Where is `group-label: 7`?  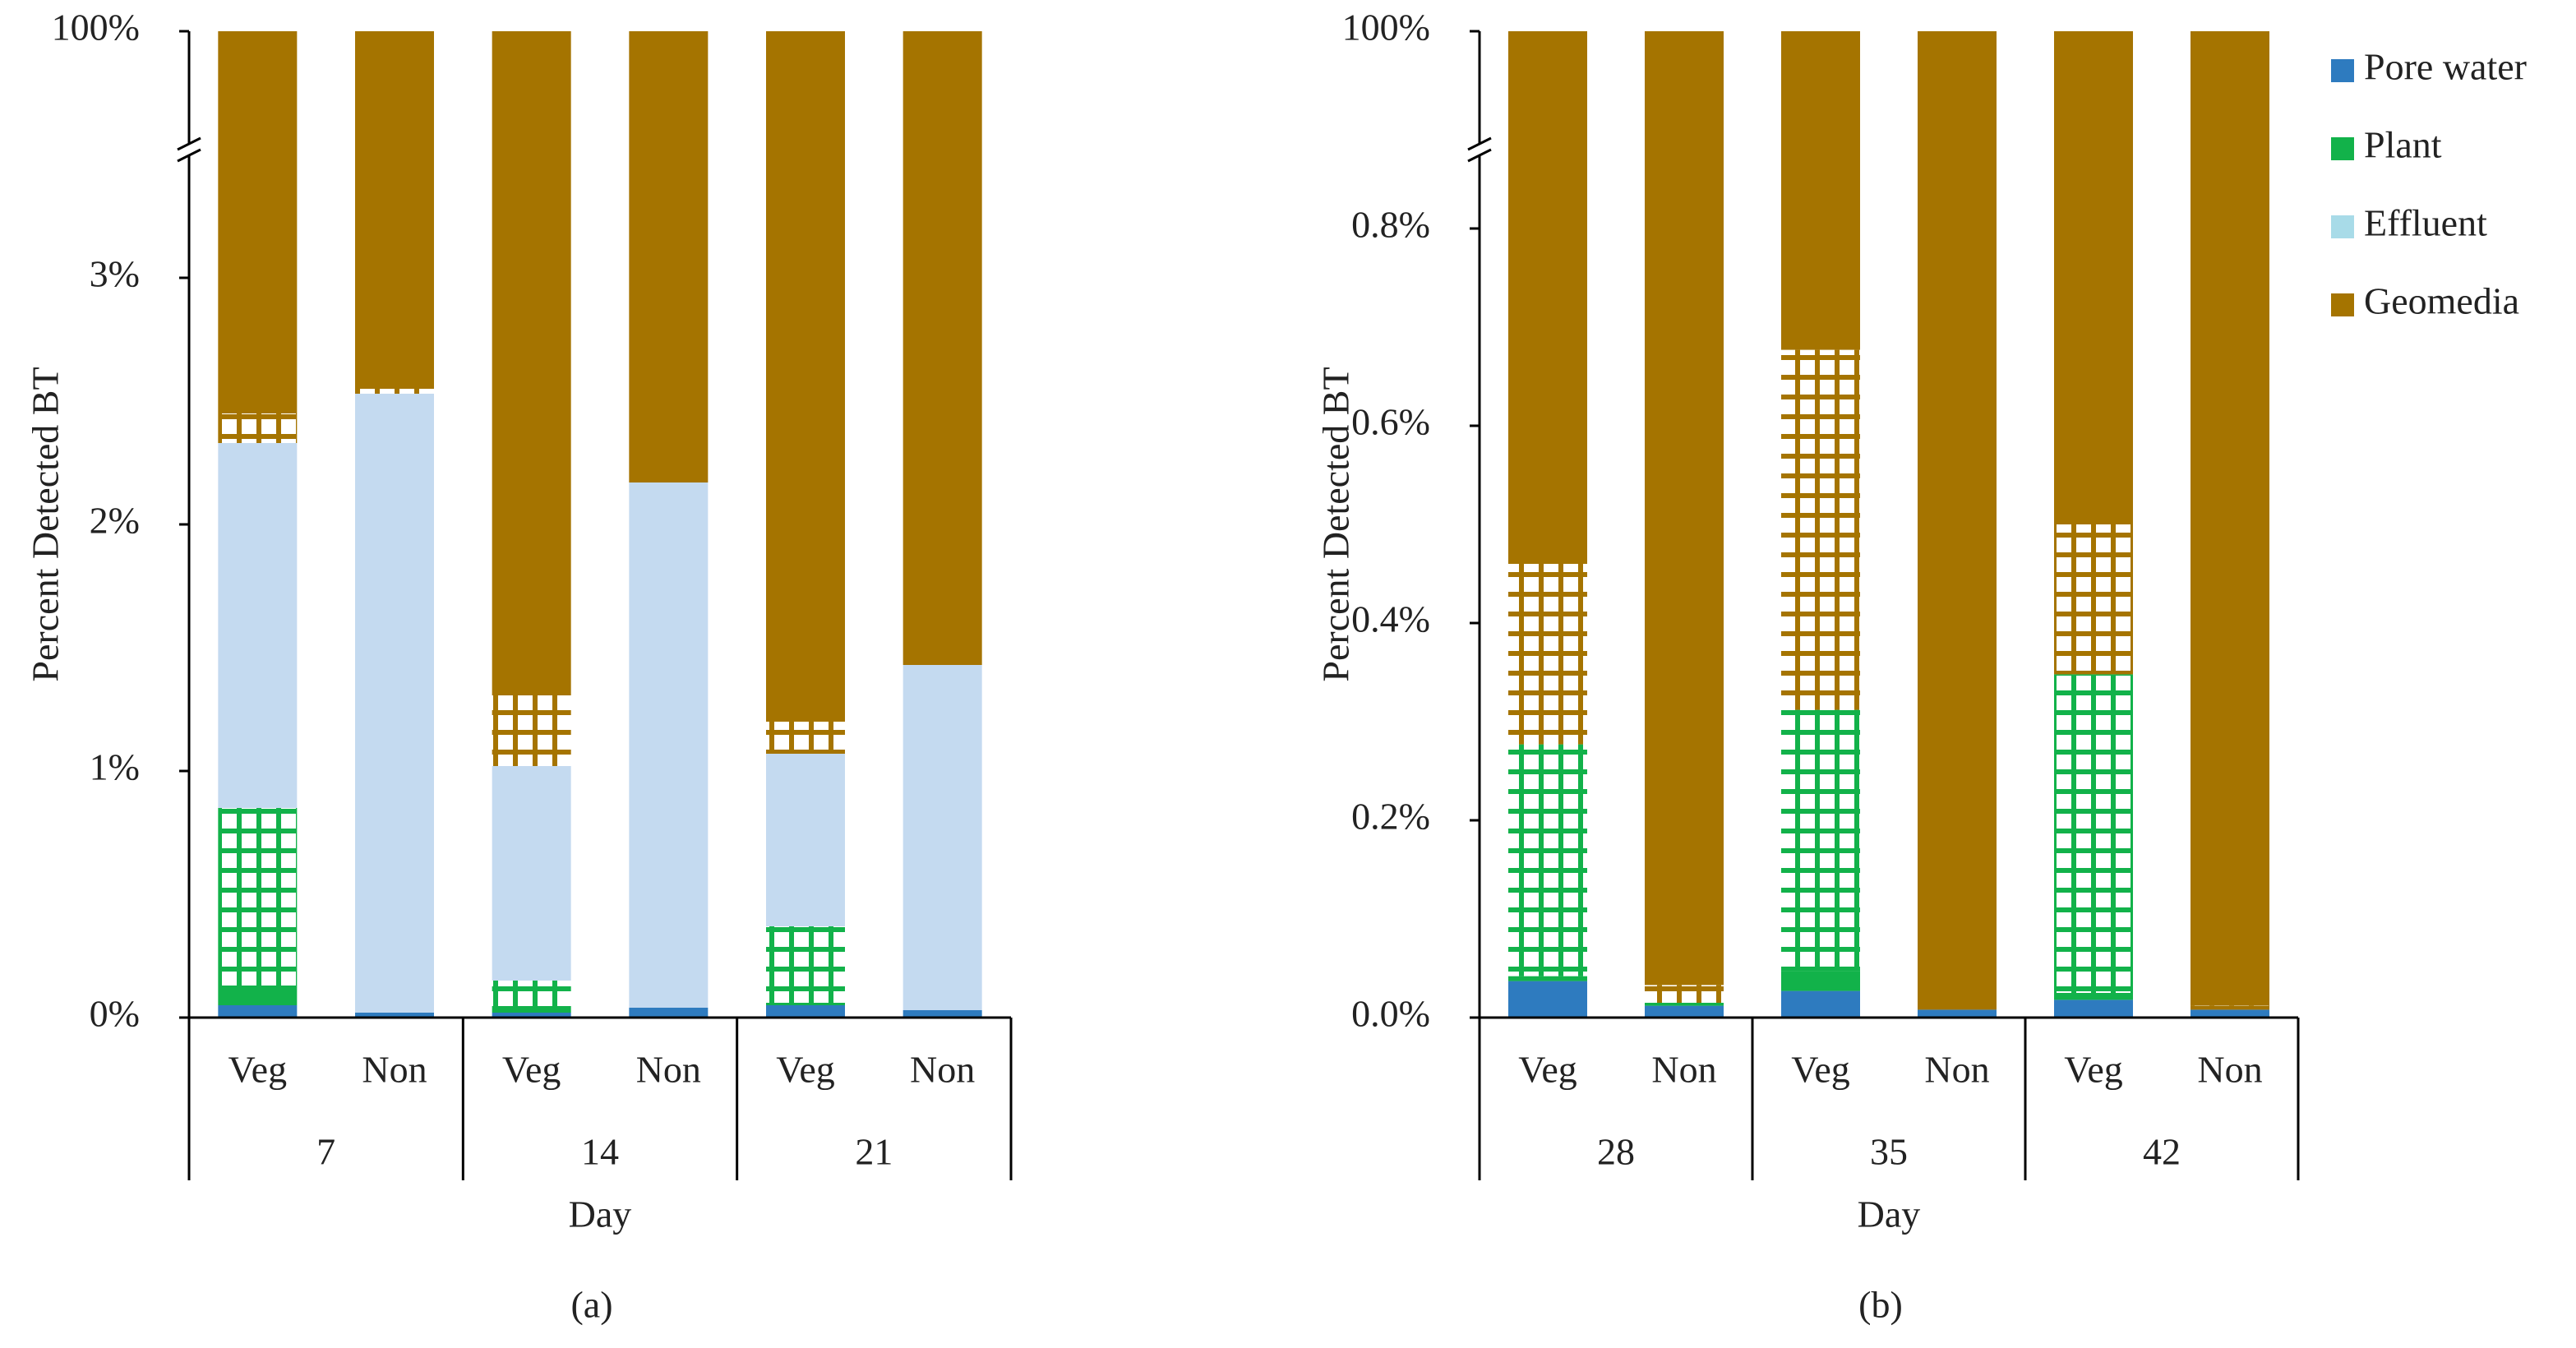
group-label: 7 is located at coordinates (325, 1152).